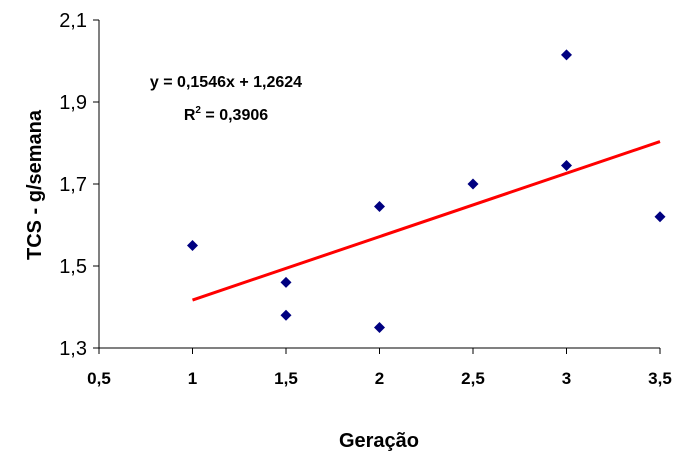 This screenshot has height=460, width=679. Describe the element at coordinates (73, 349) in the screenshot. I see `y-tick-label: 1,3` at that location.